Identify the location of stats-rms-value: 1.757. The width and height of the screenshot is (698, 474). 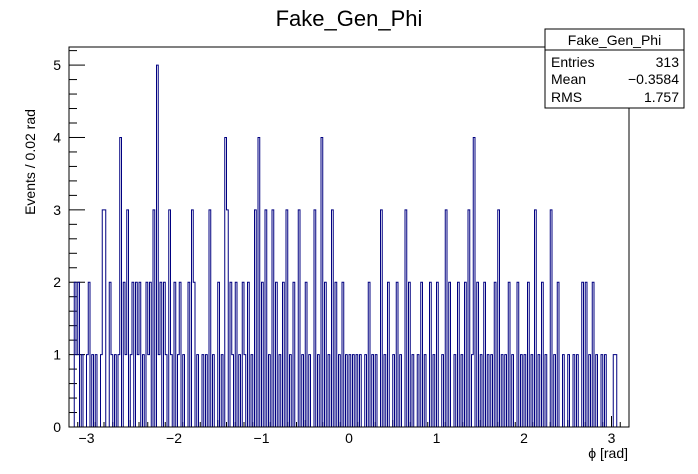
(661, 97).